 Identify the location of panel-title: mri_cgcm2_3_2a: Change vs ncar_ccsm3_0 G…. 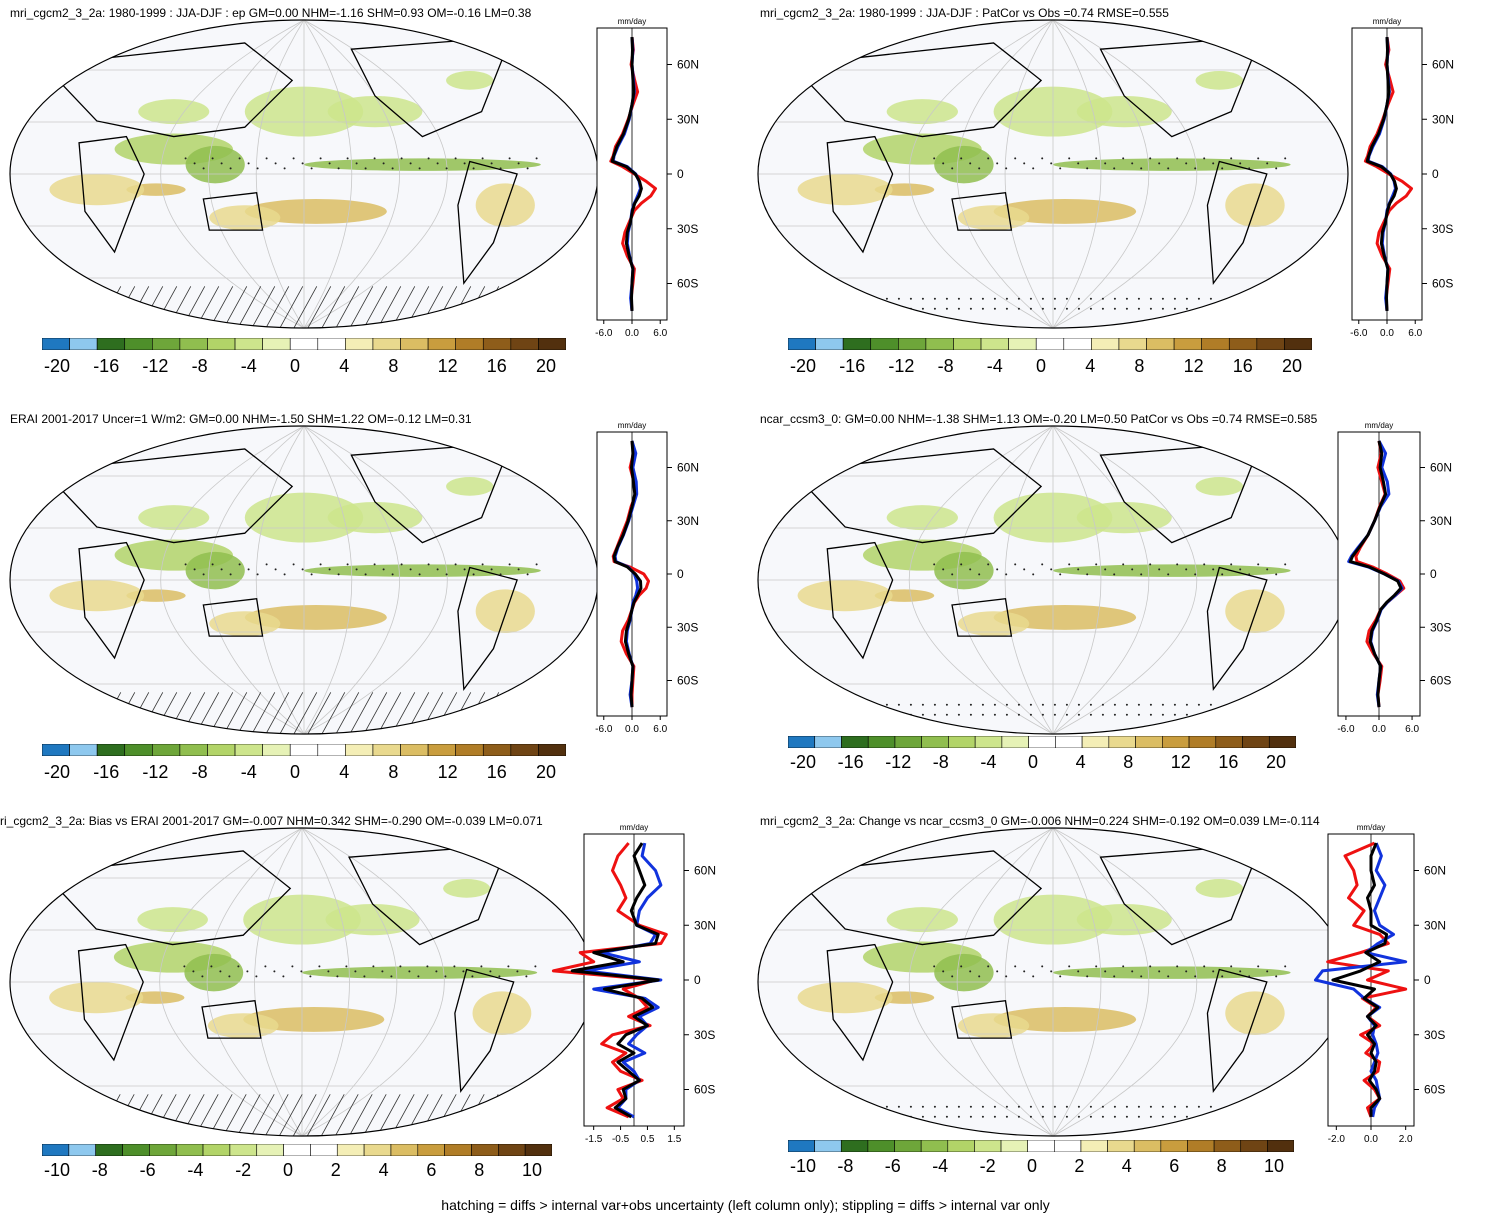
(1040, 821).